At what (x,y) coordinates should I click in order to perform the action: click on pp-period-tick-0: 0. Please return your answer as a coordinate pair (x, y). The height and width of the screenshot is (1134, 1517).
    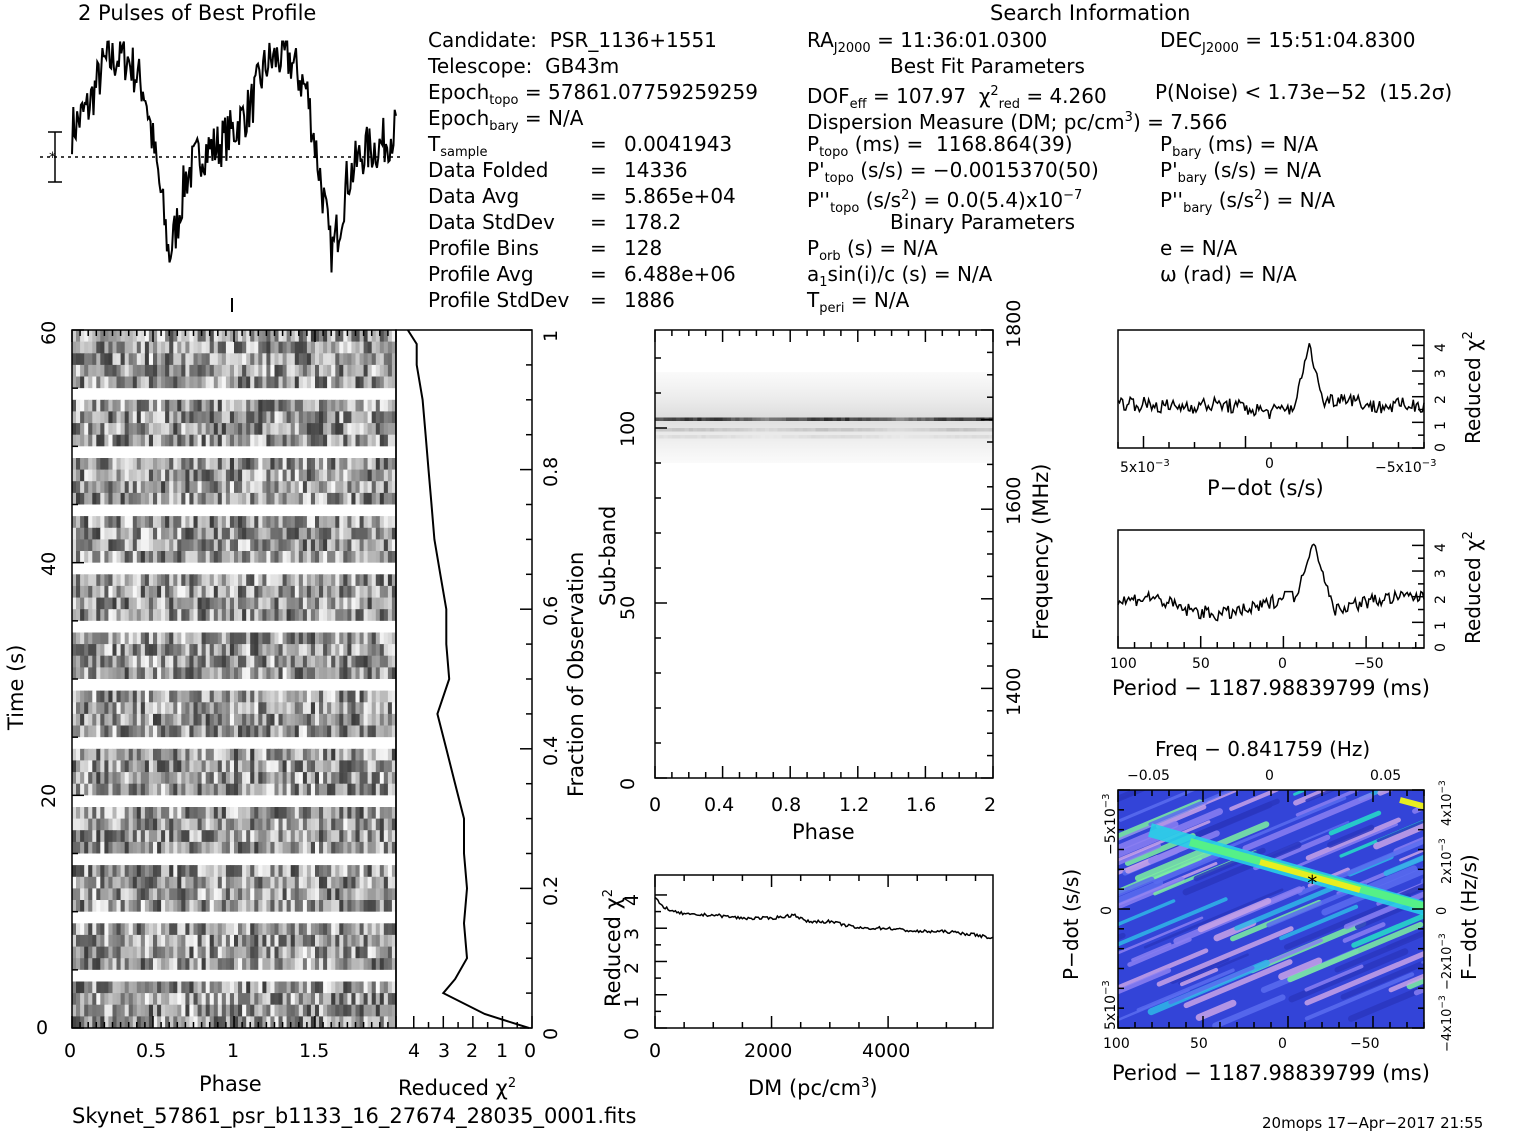
    Looking at the image, I should click on (1282, 1044).